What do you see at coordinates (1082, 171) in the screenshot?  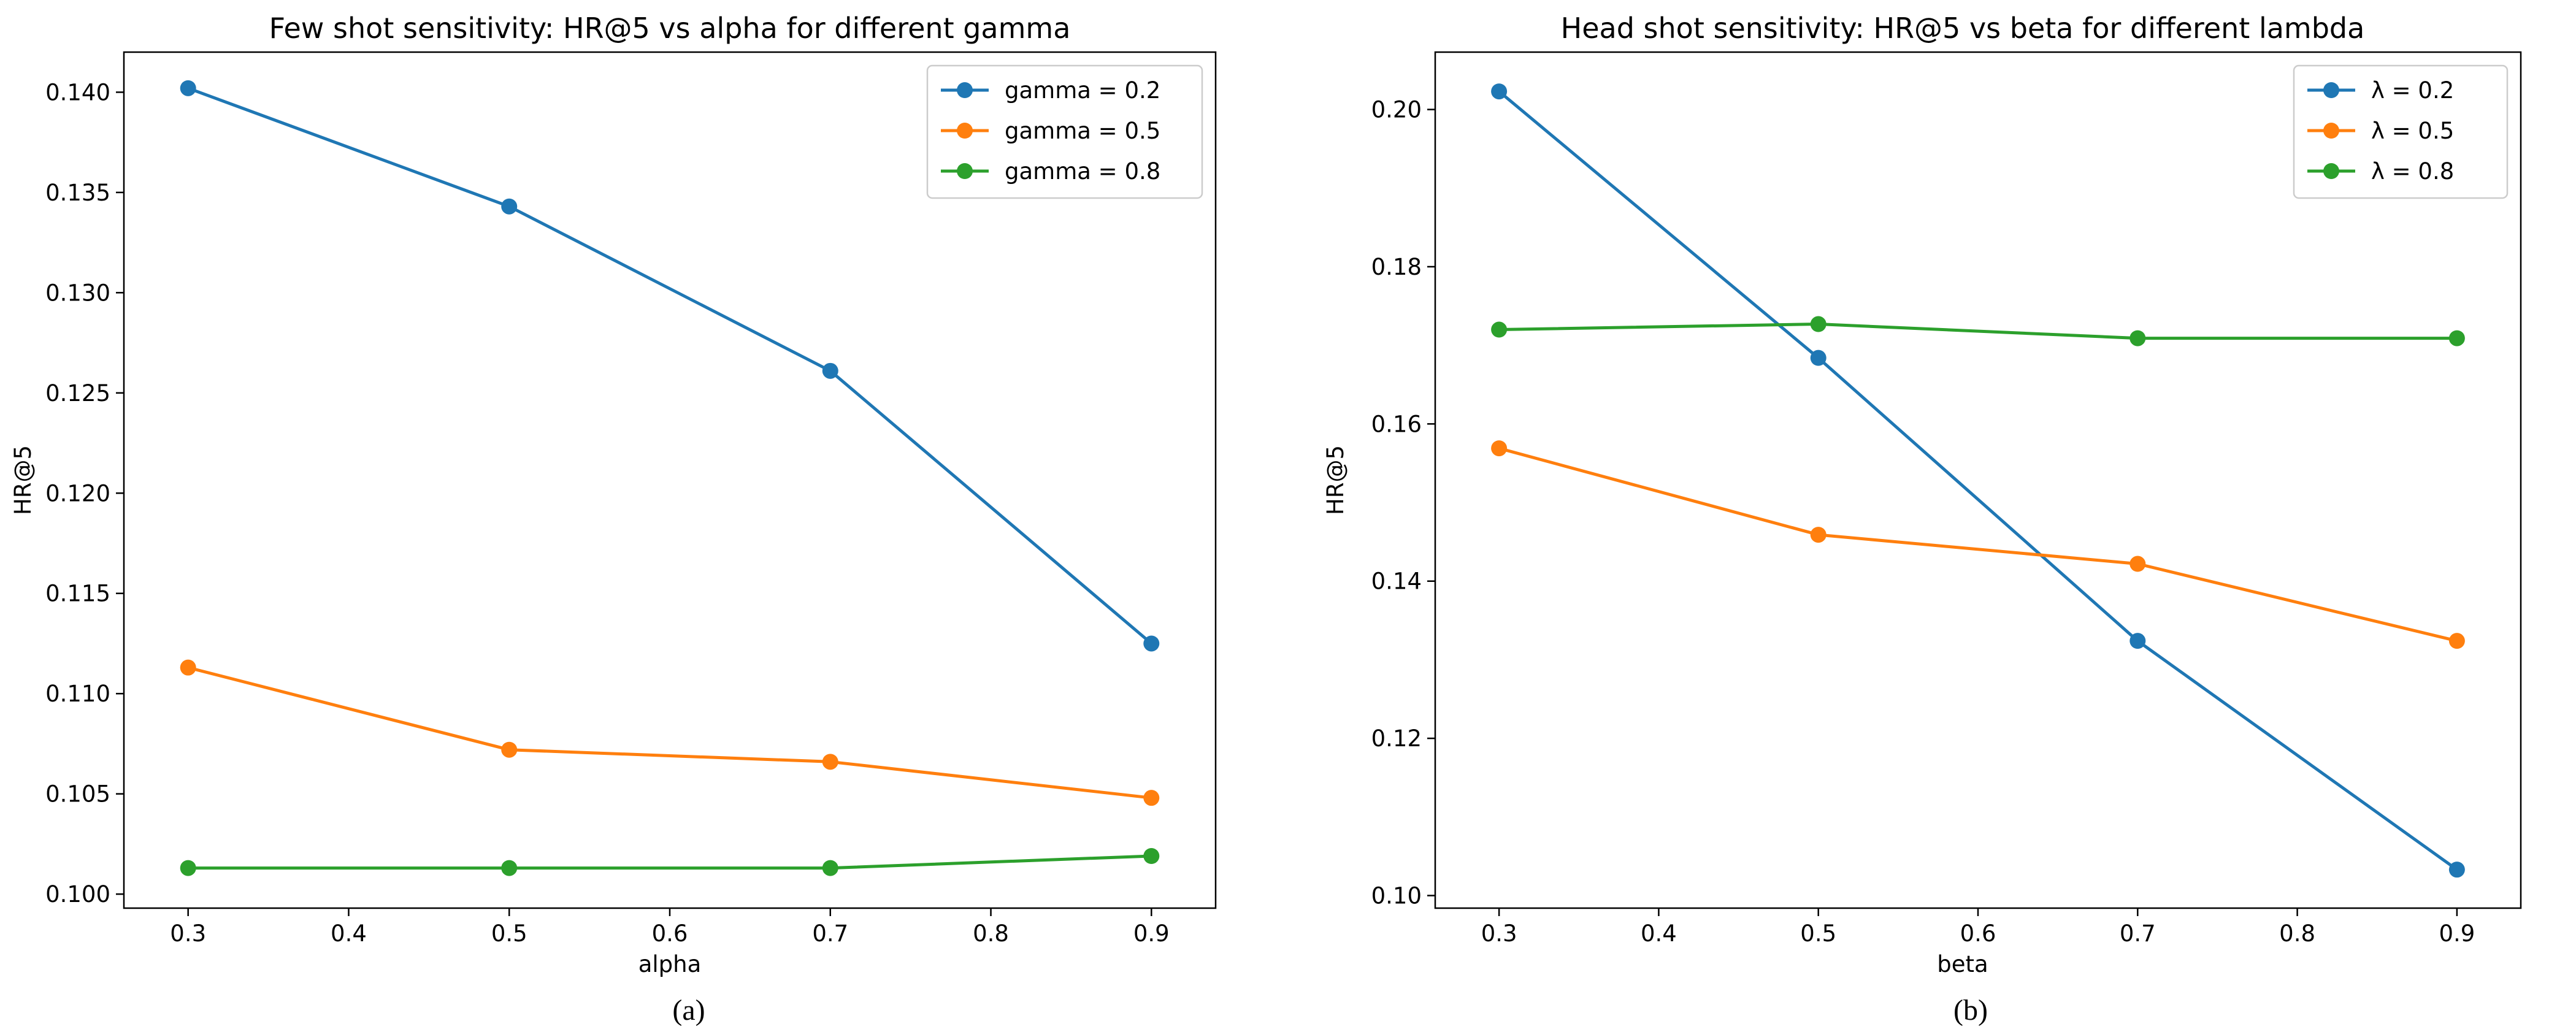 I see `legend-label: gamma = 0.8` at bounding box center [1082, 171].